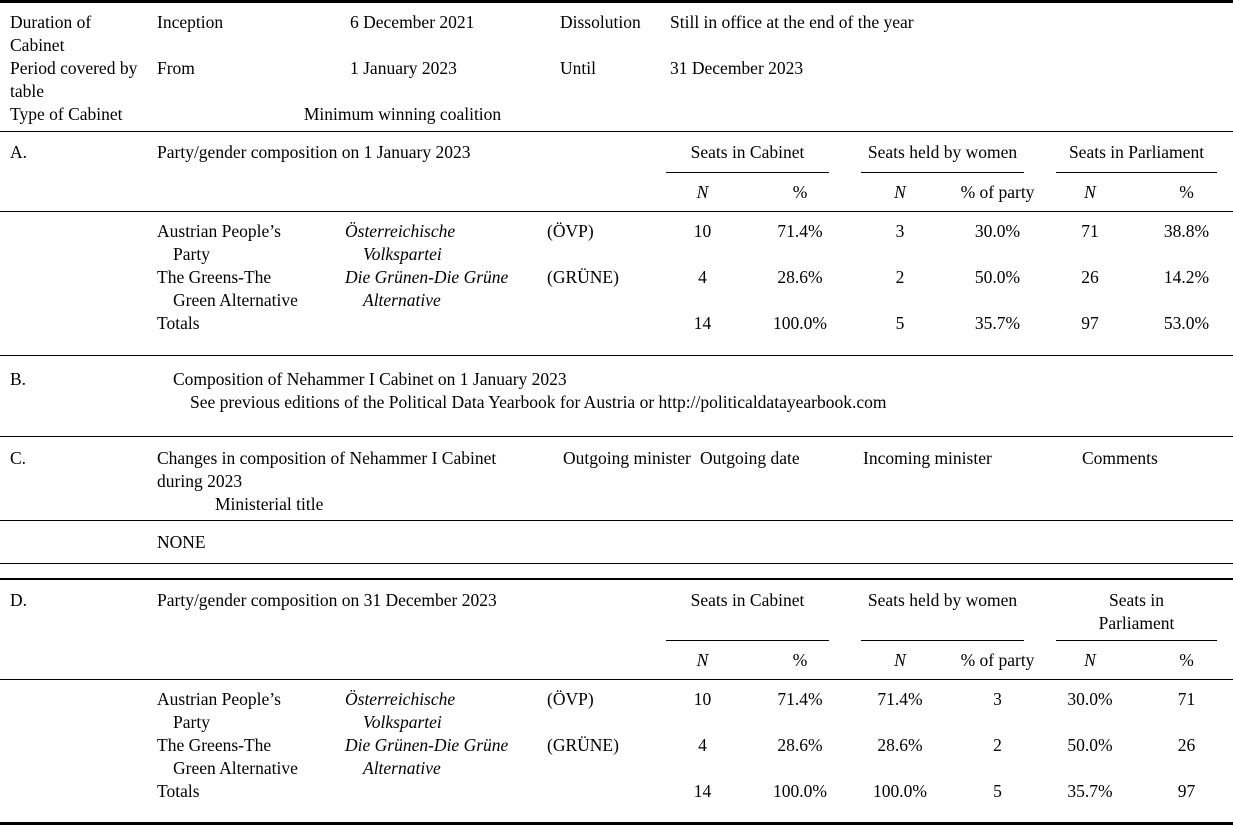  I want to click on col-6: 97, so click(1186, 791).